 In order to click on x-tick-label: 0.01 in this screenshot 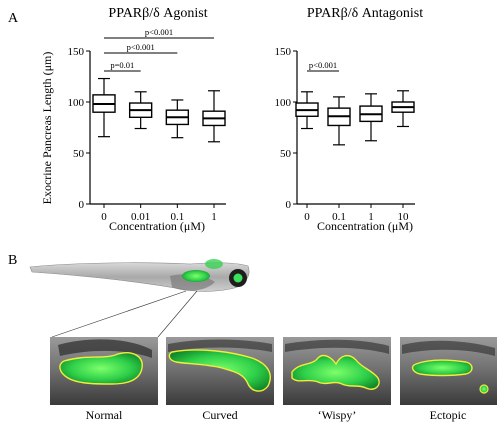, I will do `click(140, 217)`.